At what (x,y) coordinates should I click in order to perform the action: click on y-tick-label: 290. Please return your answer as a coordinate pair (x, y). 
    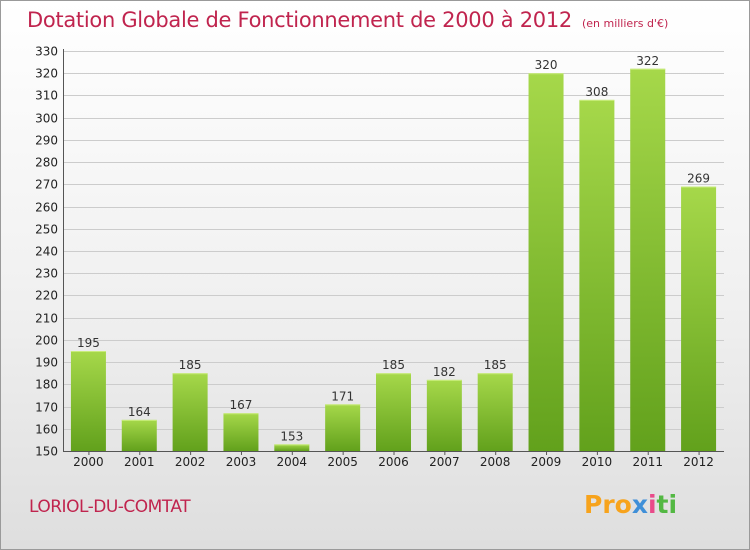
    Looking at the image, I should click on (46, 141).